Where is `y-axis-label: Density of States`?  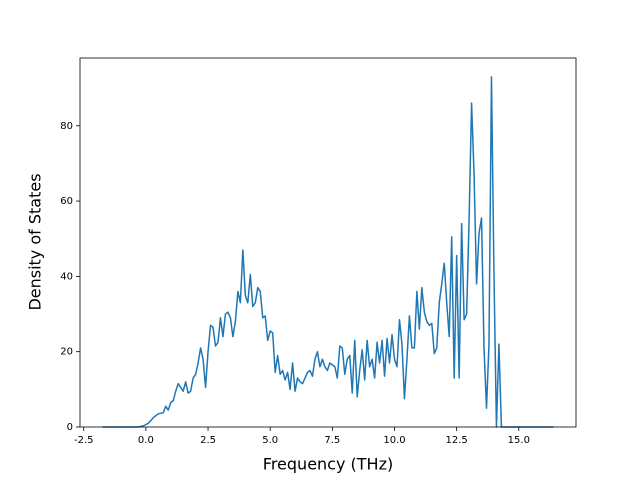 y-axis-label: Density of States is located at coordinates (35, 241).